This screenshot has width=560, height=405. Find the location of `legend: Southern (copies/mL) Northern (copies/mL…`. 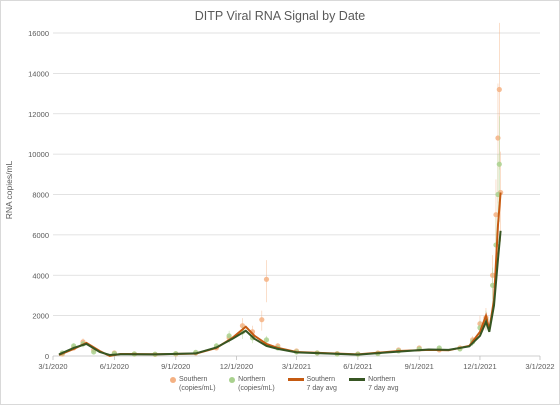

legend: Southern (copies/mL) Northern (copies/mL… is located at coordinates (285, 384).